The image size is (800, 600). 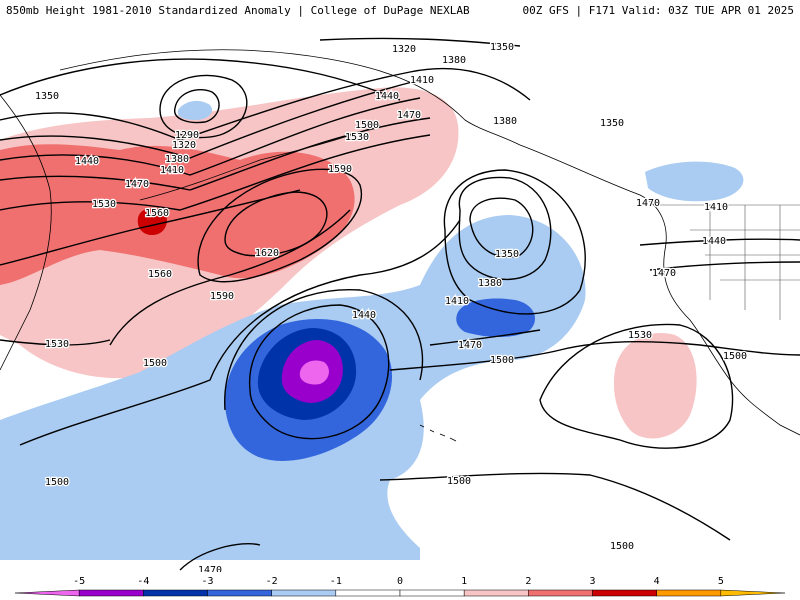 What do you see at coordinates (187, 135) in the screenshot?
I see `contour-label: 1290` at bounding box center [187, 135].